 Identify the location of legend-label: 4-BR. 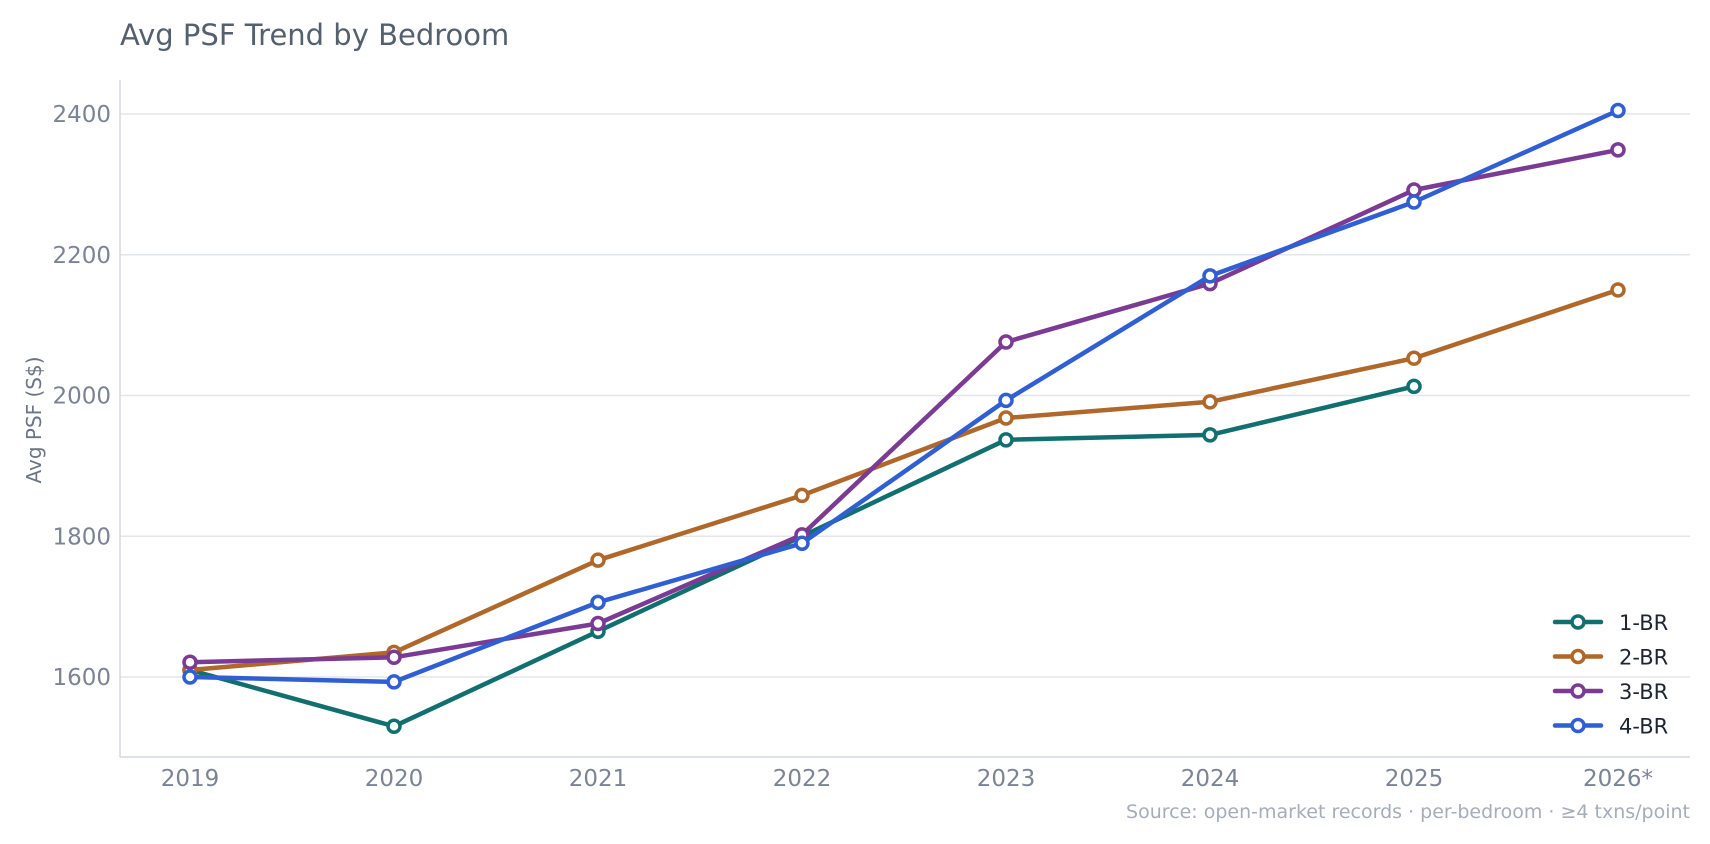
(1643, 727).